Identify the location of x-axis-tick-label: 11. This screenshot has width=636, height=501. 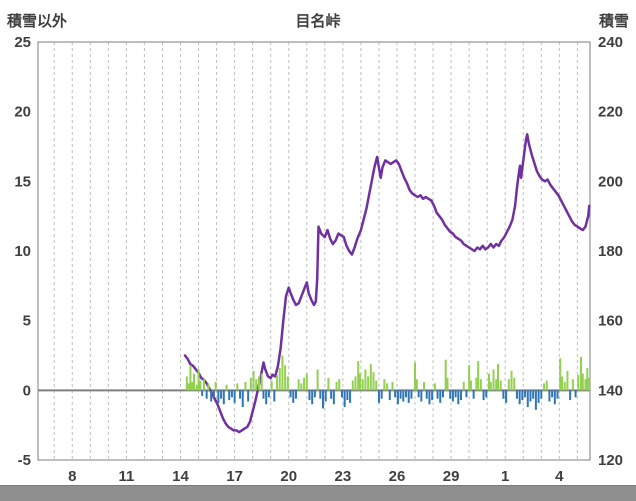
(126, 476).